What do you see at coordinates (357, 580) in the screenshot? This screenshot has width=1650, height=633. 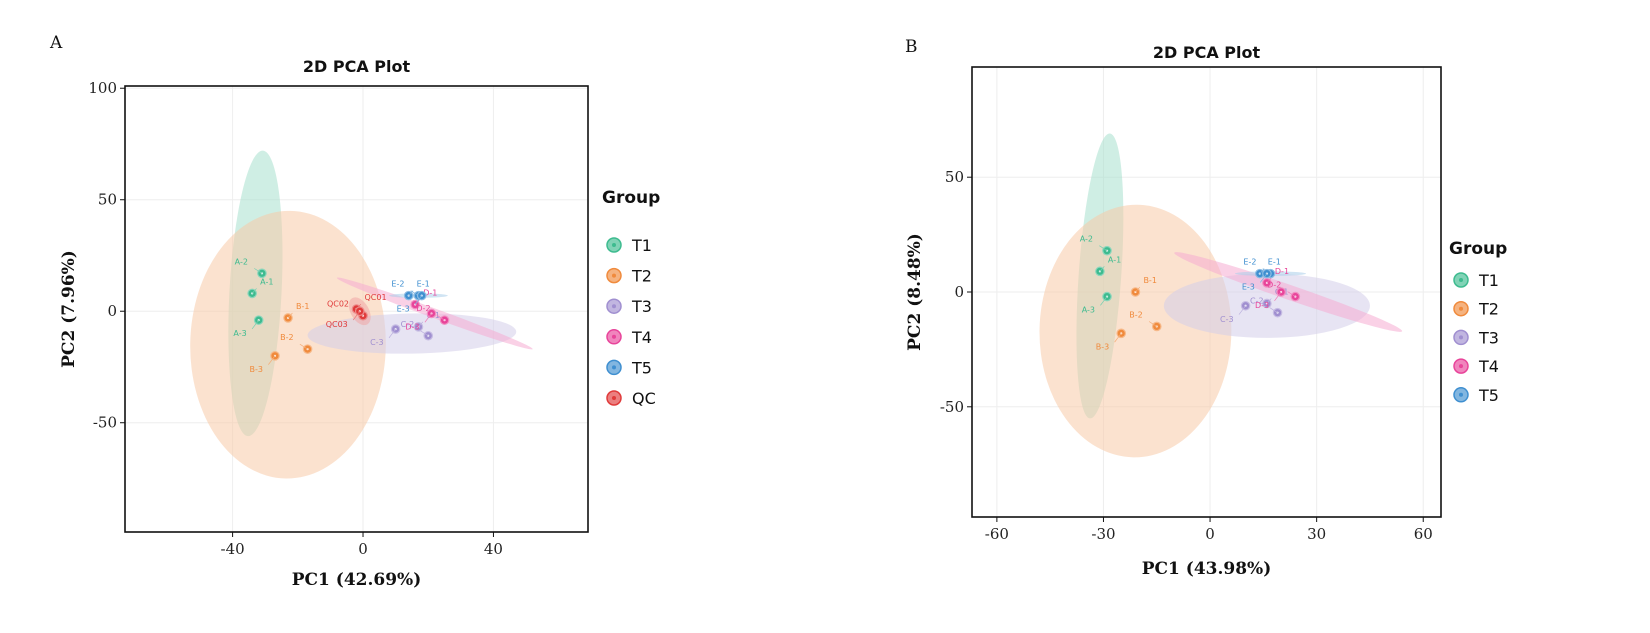 I see `x-axis-label: PC1 (42.69%)` at bounding box center [357, 580].